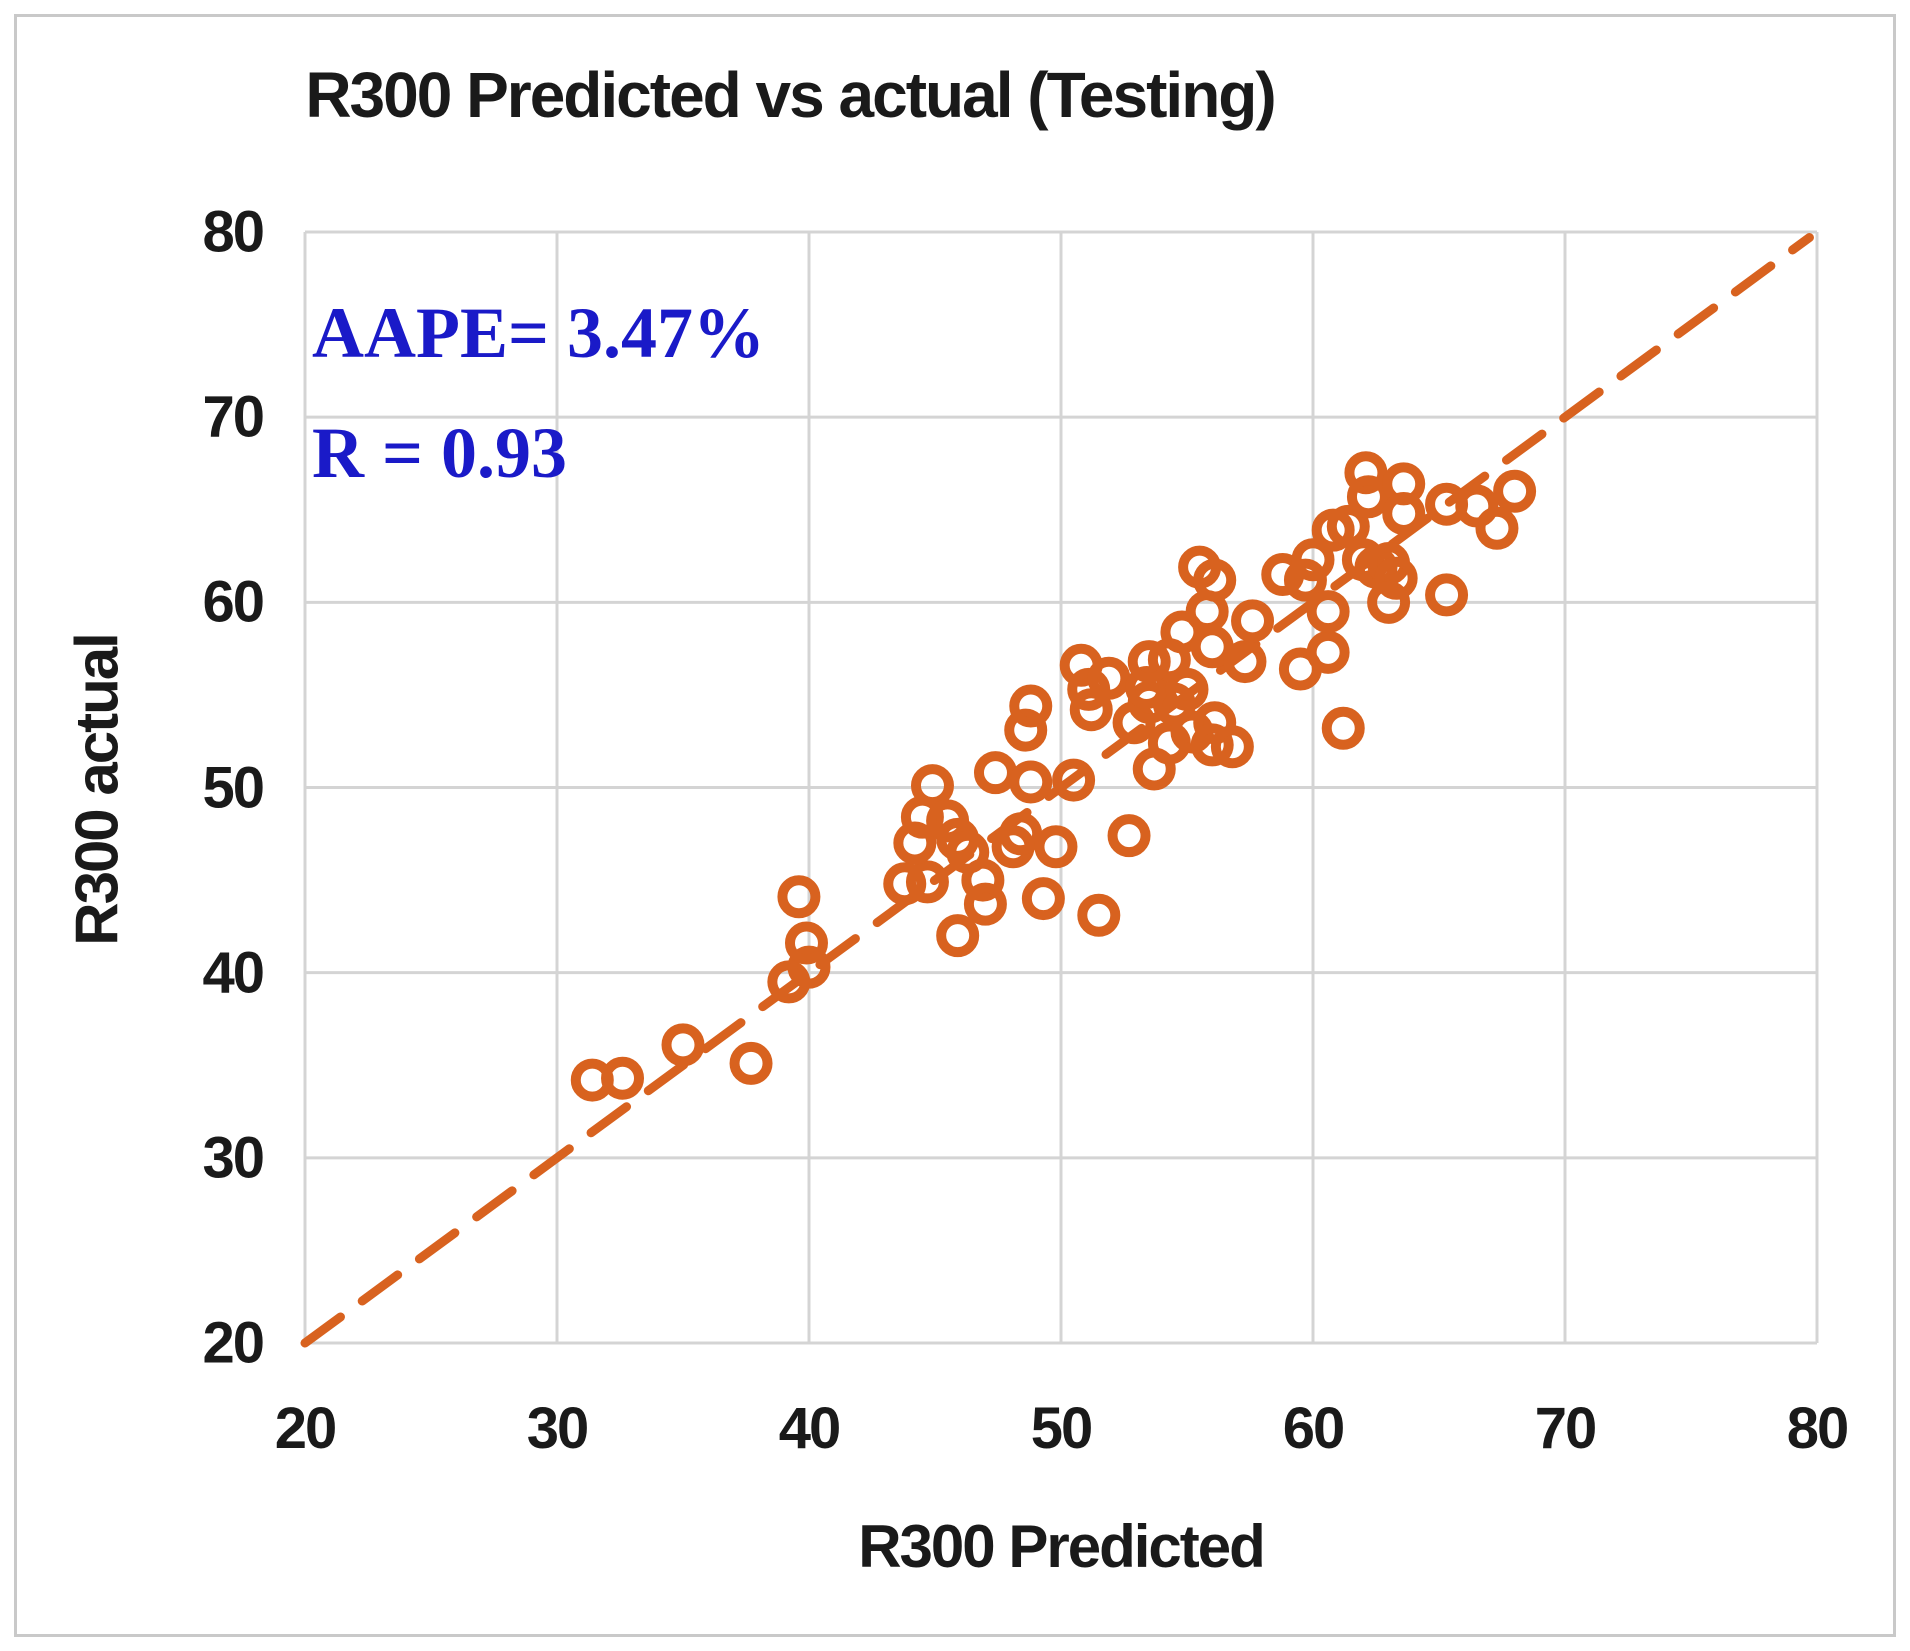 The image size is (1910, 1651). What do you see at coordinates (1565, 1428) in the screenshot?
I see `x-tick-label: 70` at bounding box center [1565, 1428].